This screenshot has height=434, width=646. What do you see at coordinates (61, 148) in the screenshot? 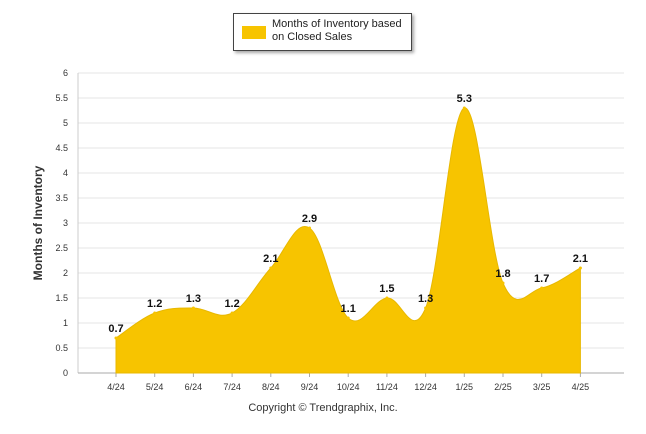
I see `y-tick-label: 4.5` at bounding box center [61, 148].